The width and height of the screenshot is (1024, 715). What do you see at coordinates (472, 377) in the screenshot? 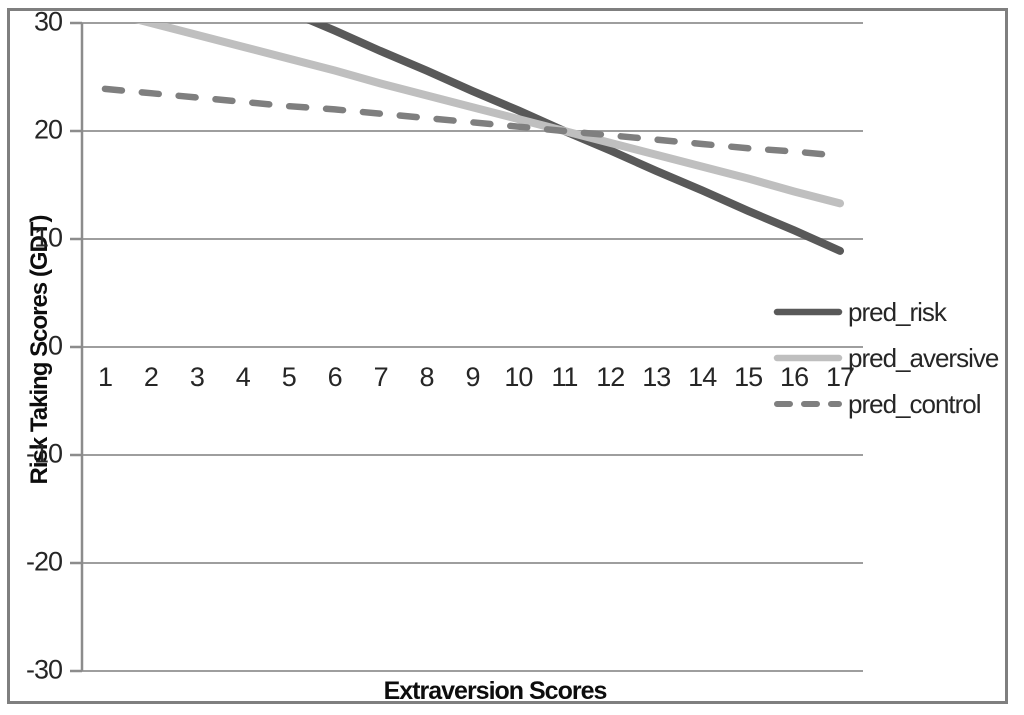
I see `x-tick-label: 9` at bounding box center [472, 377].